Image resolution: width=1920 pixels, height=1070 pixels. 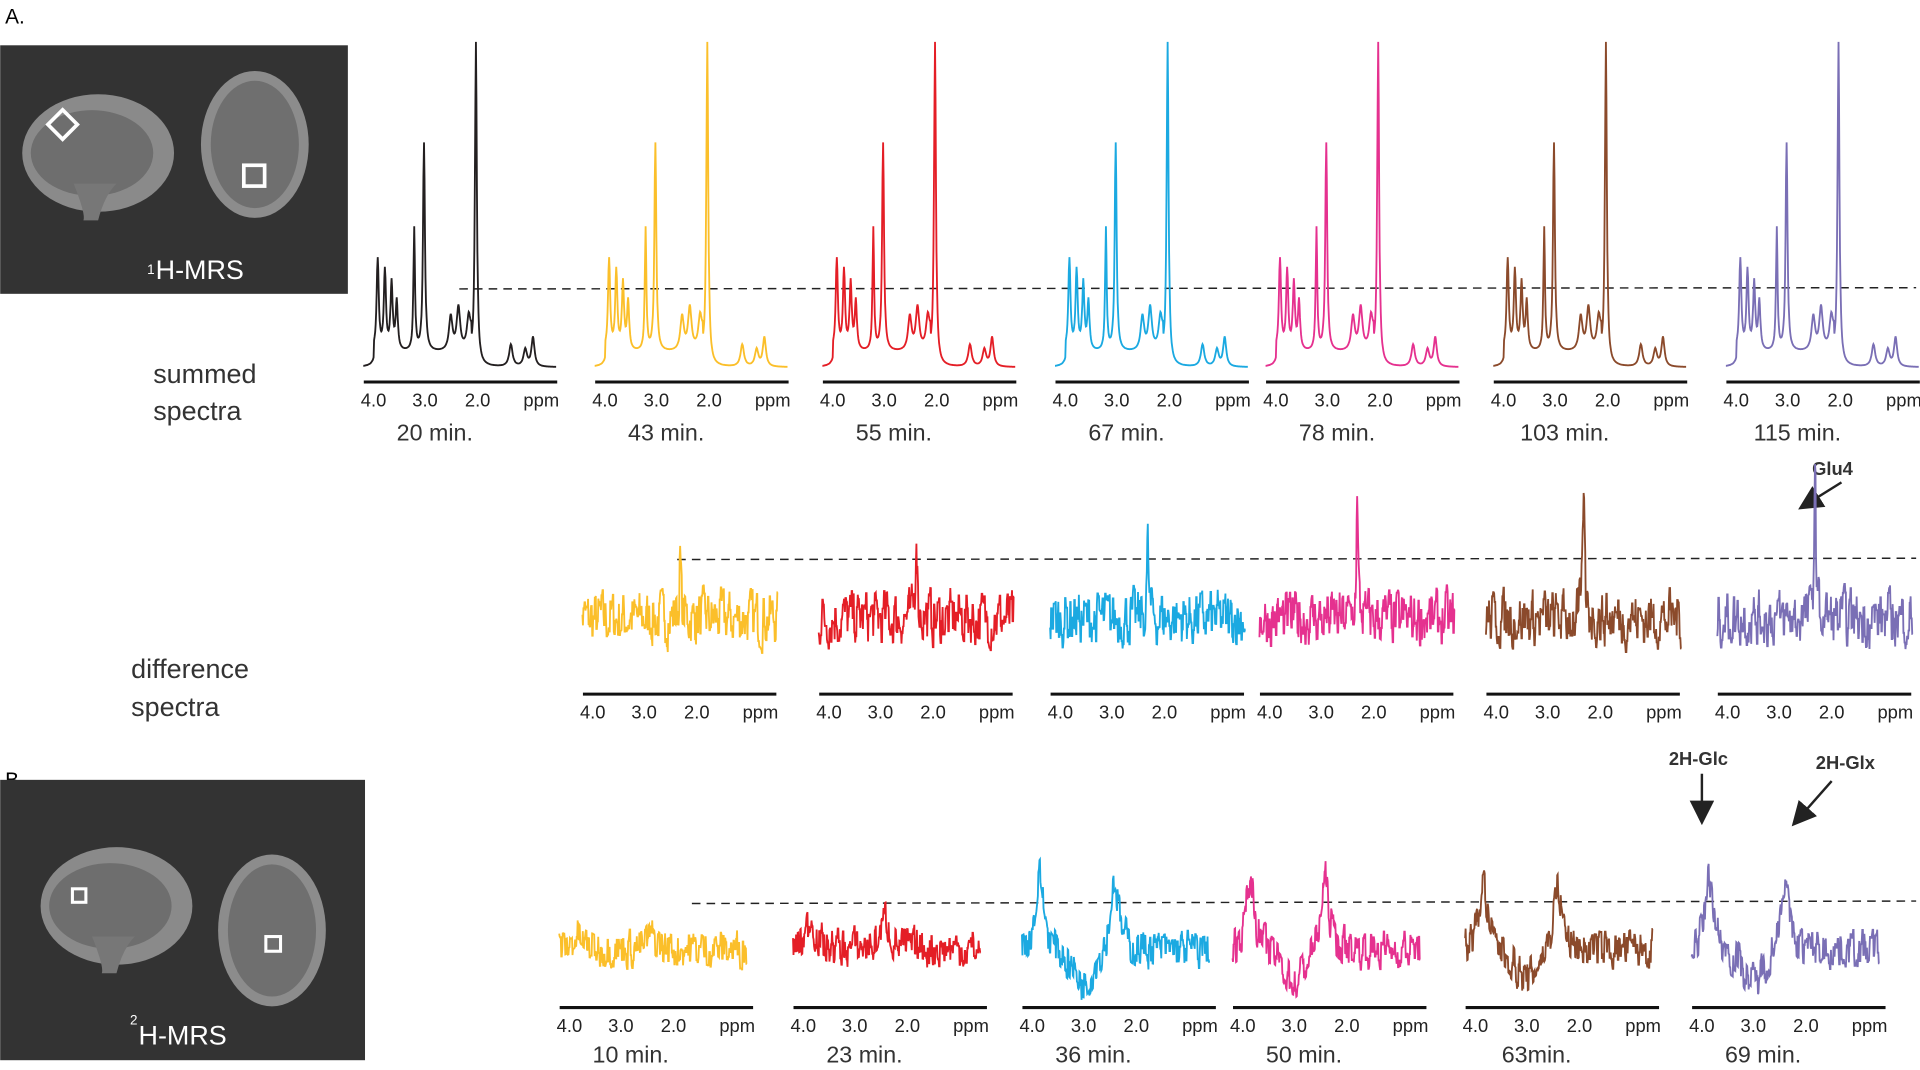 I want to click on time-label: 20 min., so click(x=435, y=433).